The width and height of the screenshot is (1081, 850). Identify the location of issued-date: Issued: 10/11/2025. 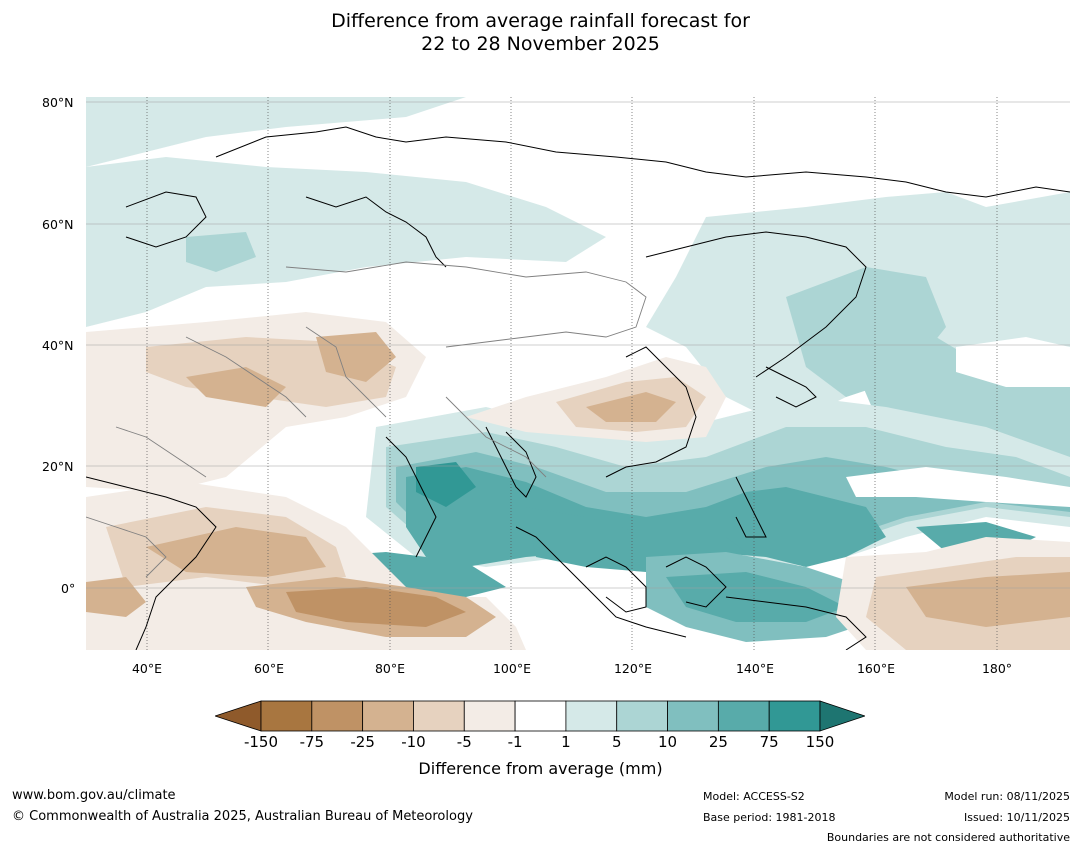
(1016, 817).